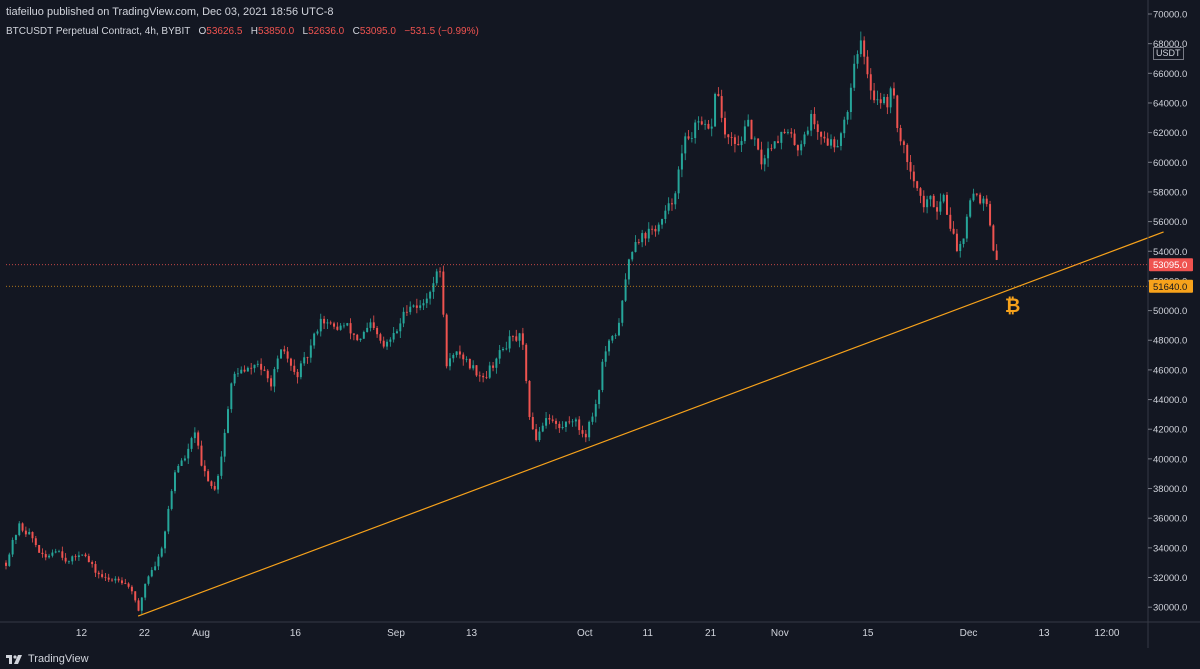 The width and height of the screenshot is (1200, 669). What do you see at coordinates (305, 31) in the screenshot?
I see `legend-low-label: L` at bounding box center [305, 31].